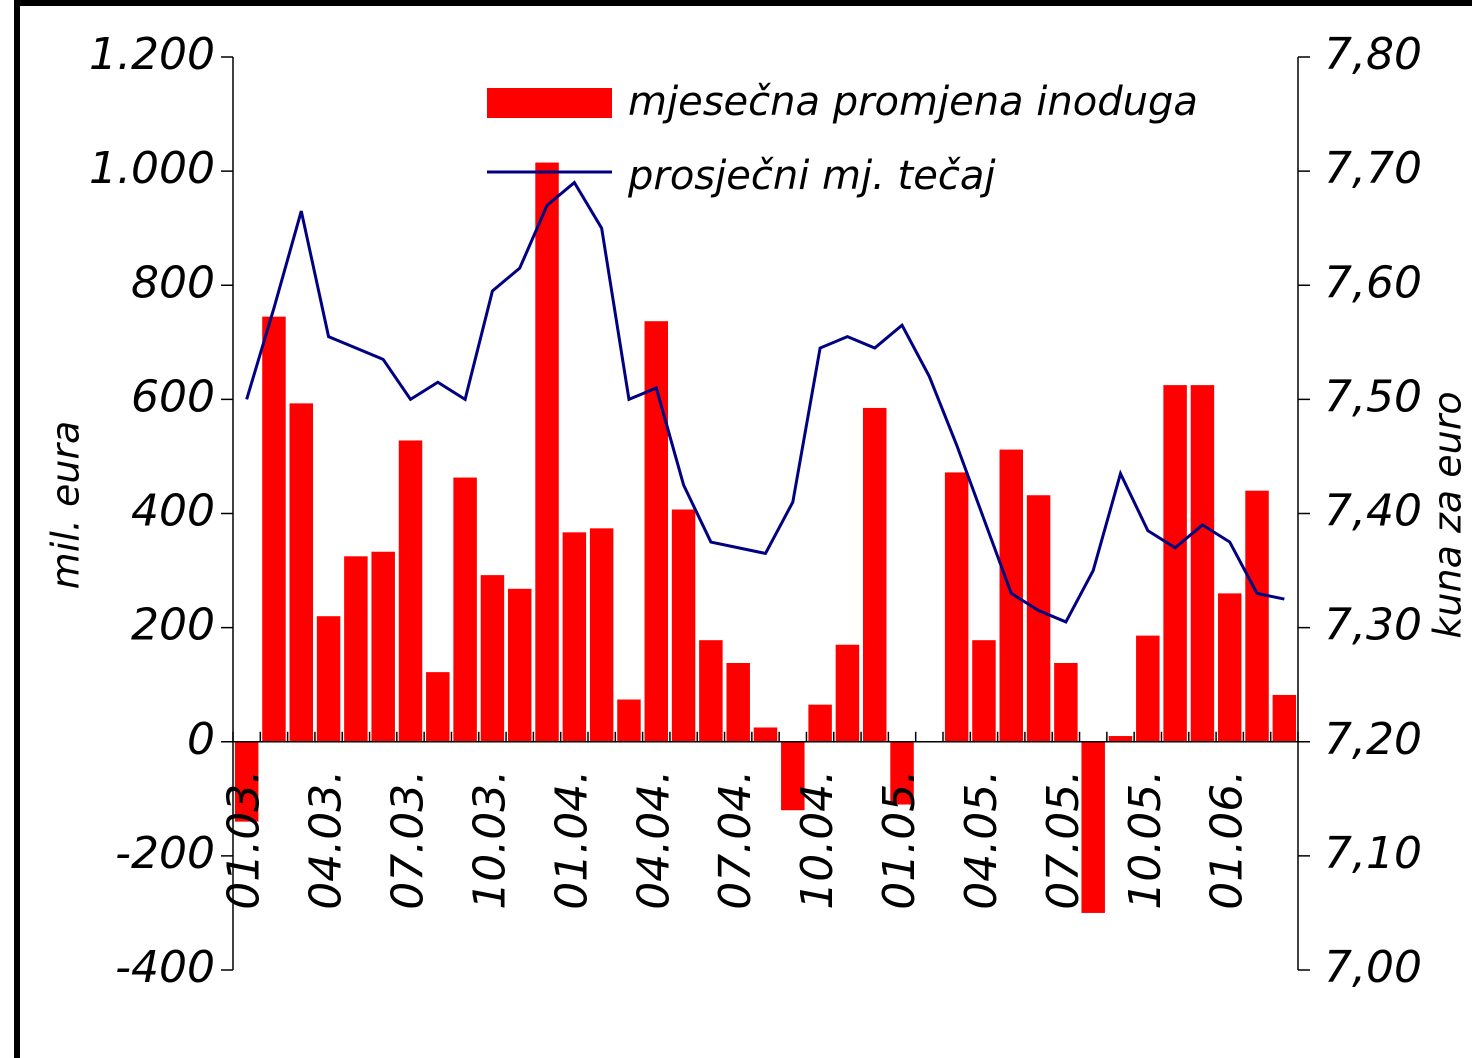 Image resolution: width=1472 pixels, height=1058 pixels. I want to click on y2-tick-label: 7,30, so click(1373, 625).